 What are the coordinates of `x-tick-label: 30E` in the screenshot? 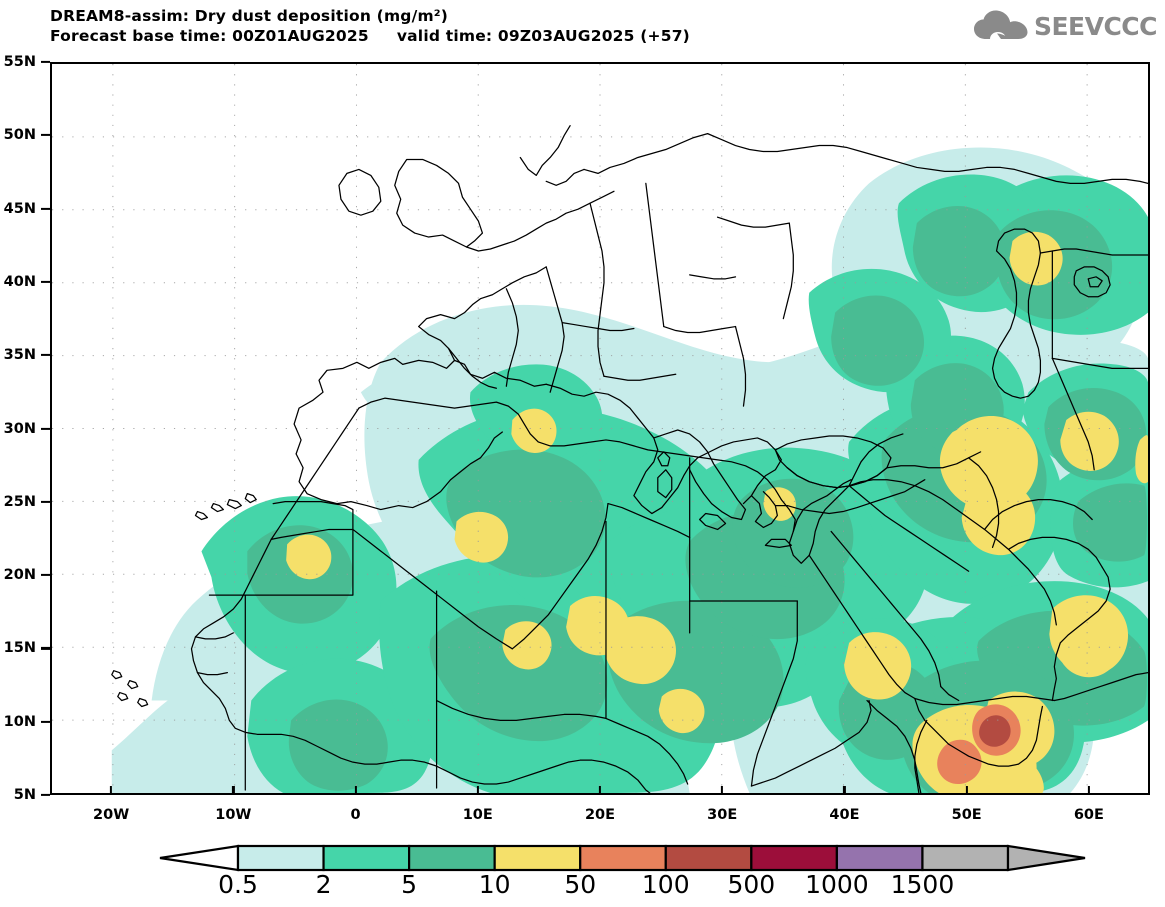 It's located at (722, 815).